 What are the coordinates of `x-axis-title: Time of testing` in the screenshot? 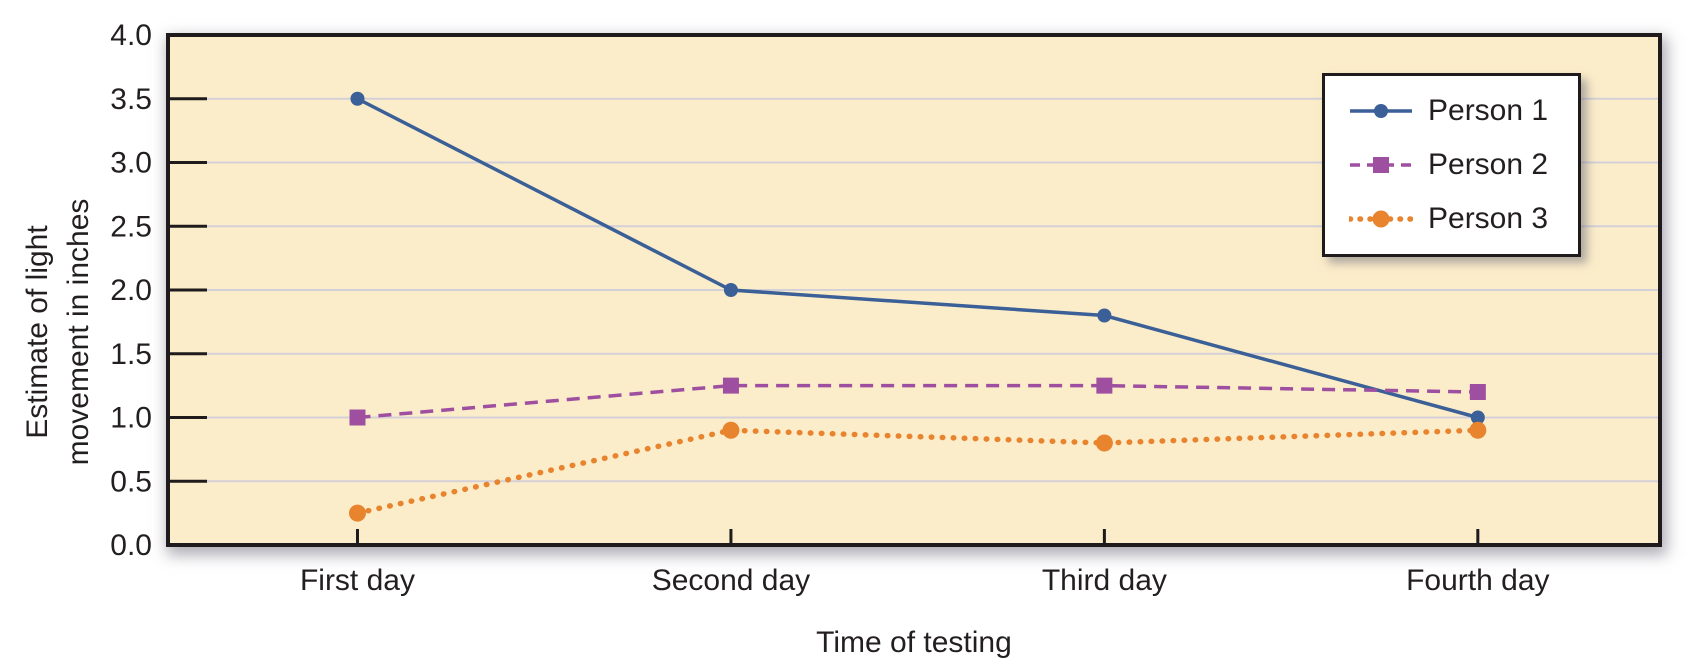 It's located at (914, 642).